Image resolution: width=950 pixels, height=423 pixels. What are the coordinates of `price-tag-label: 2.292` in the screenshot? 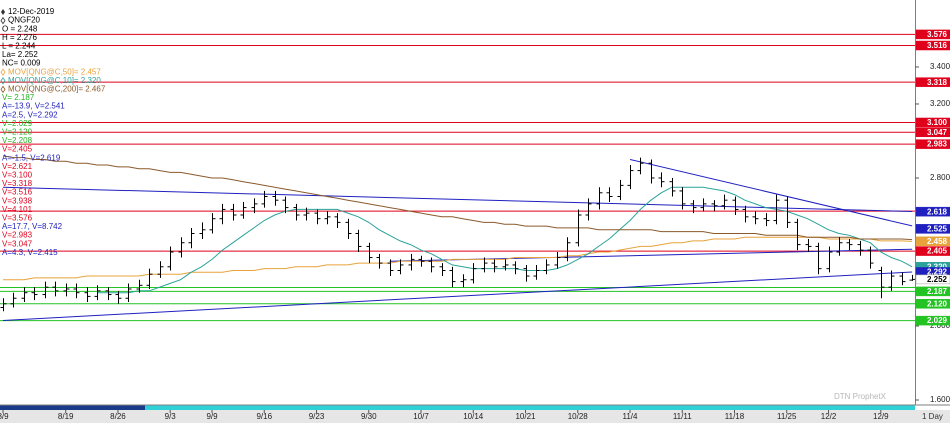 It's located at (937, 272).